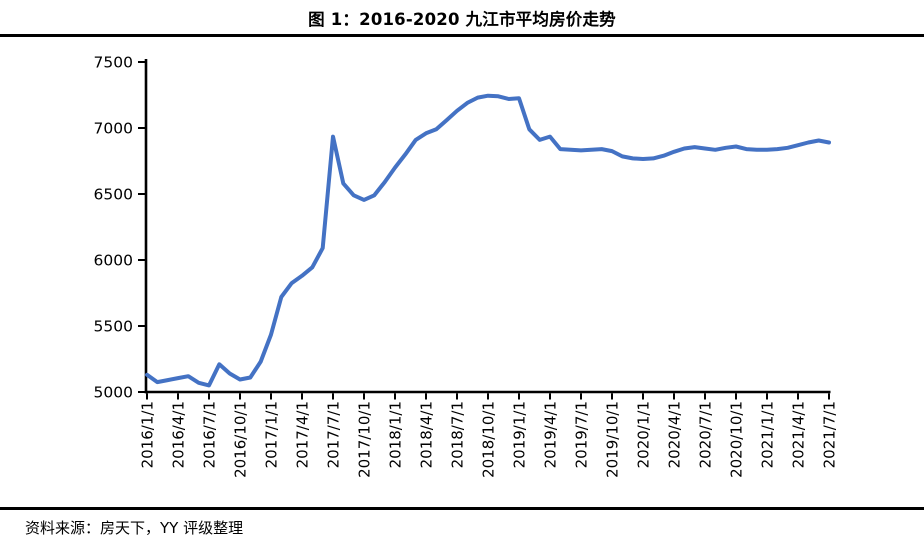 This screenshot has height=550, width=924. What do you see at coordinates (113, 261) in the screenshot?
I see `y-tick-label: 6000` at bounding box center [113, 261].